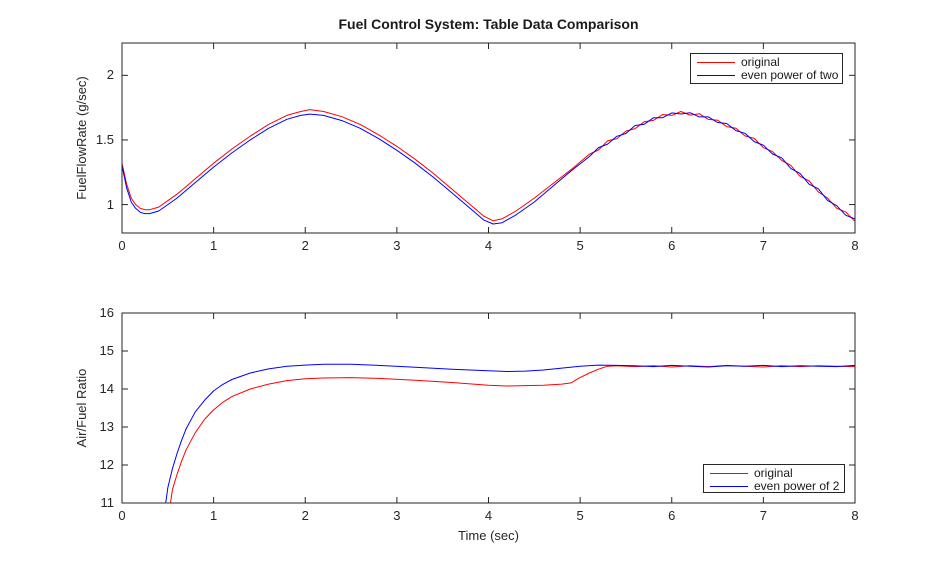 This screenshot has height=569, width=946. I want to click on y-tick-label: 13, so click(106, 426).